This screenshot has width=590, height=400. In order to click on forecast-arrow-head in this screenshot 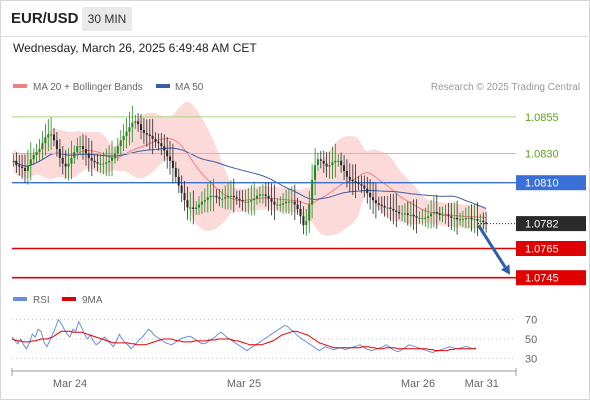, I will do `click(505, 269)`.